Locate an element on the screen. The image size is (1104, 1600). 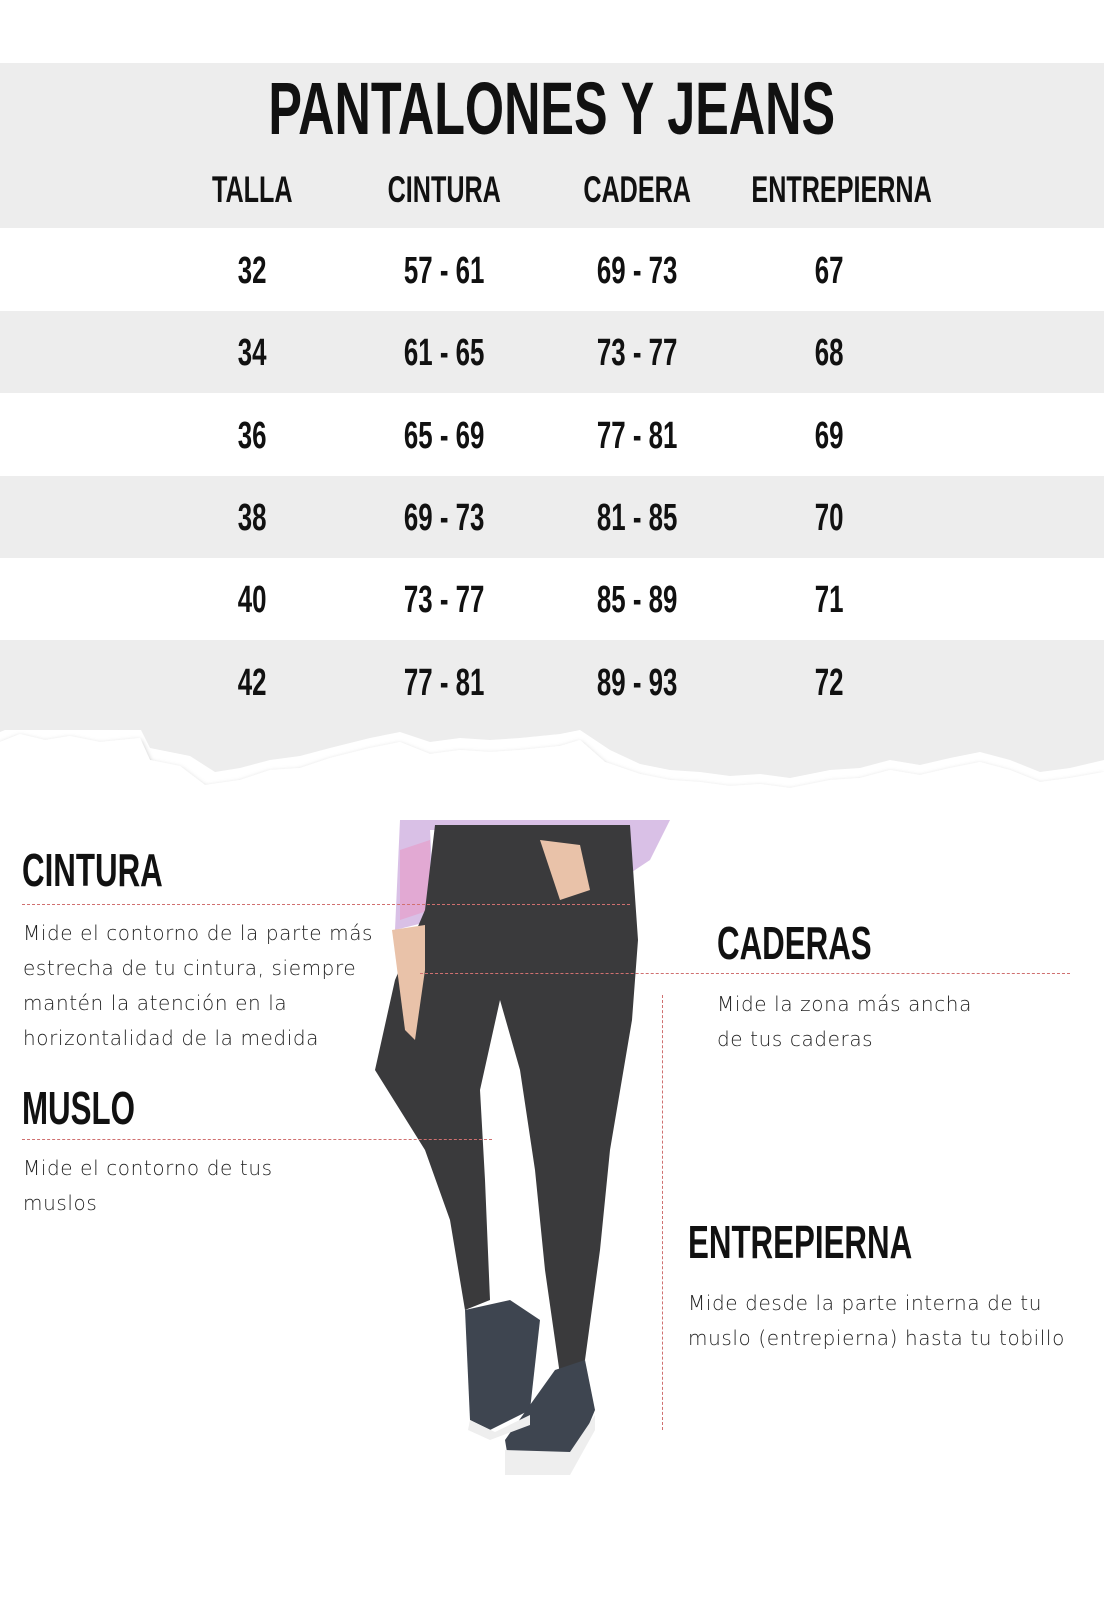
header-cadera: CADERA is located at coordinates (637, 189).